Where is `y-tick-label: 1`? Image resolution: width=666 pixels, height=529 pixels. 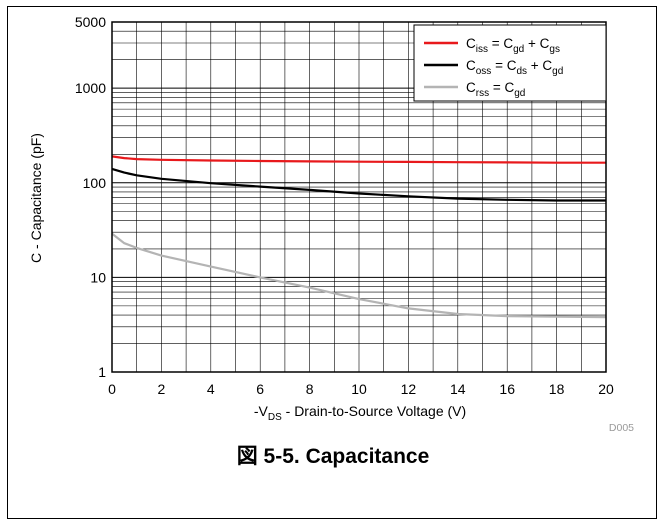 y-tick-label: 1 is located at coordinates (102, 372).